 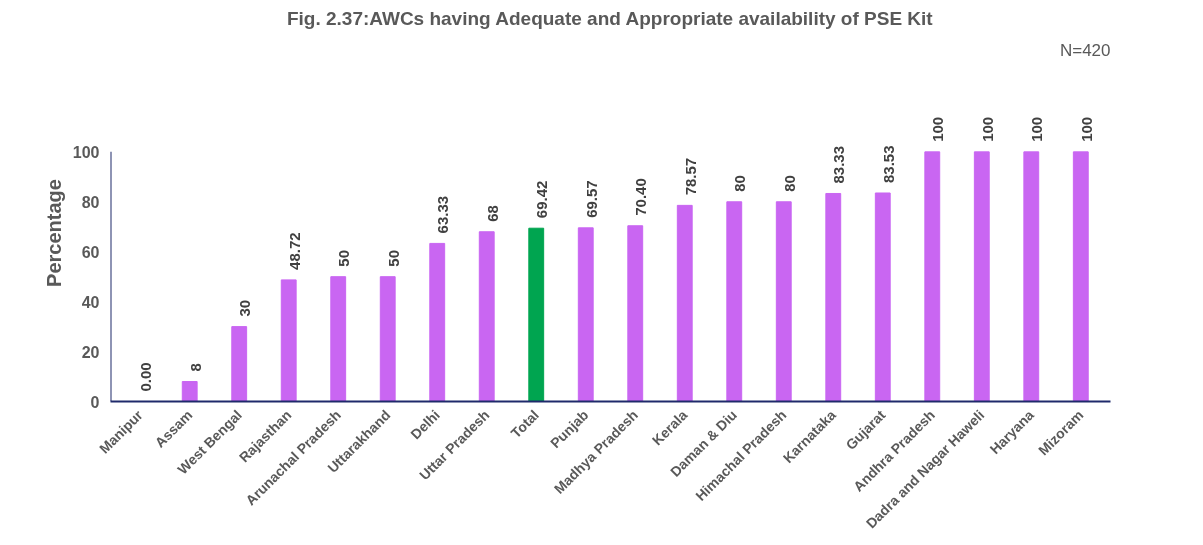 What do you see at coordinates (690, 176) in the screenshot?
I see `data-label: 78.57` at bounding box center [690, 176].